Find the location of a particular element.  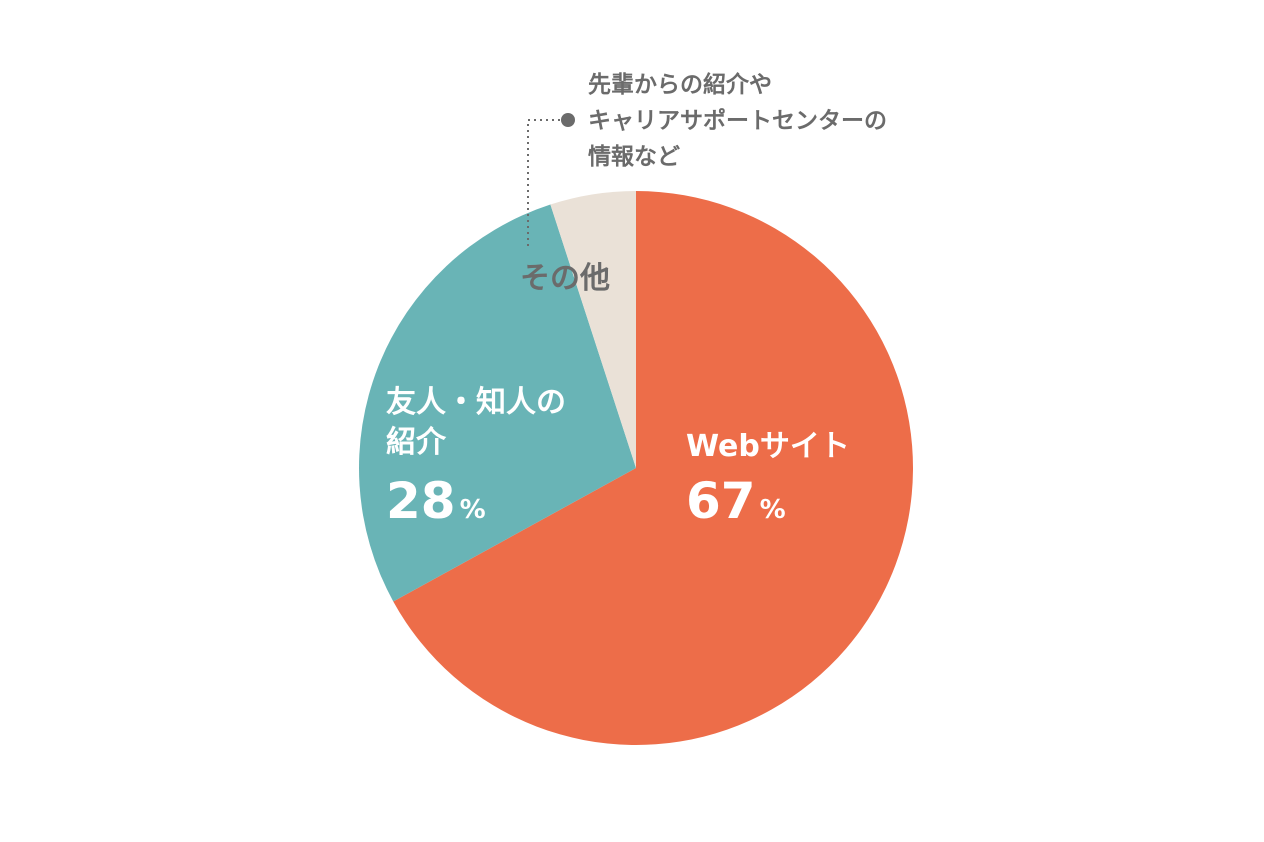

pie-slice-other is located at coordinates (593, 329).